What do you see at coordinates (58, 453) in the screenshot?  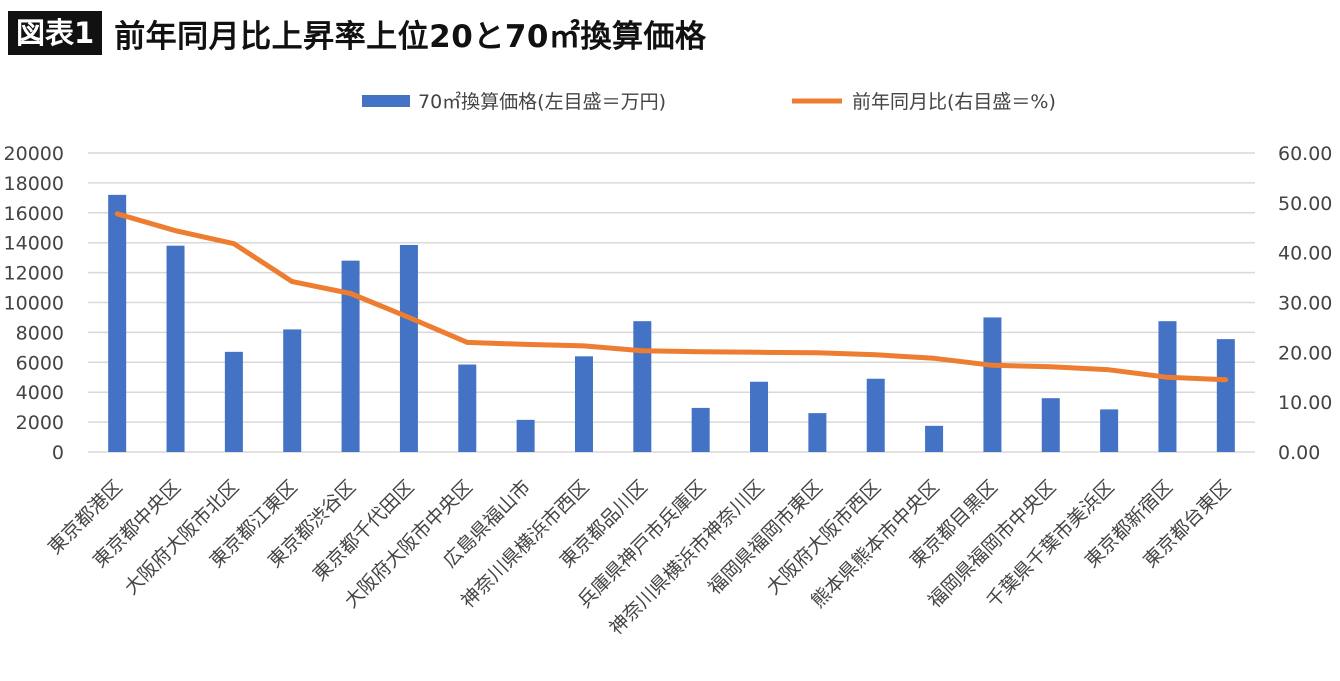 I see `y-left-tick-label: 0` at bounding box center [58, 453].